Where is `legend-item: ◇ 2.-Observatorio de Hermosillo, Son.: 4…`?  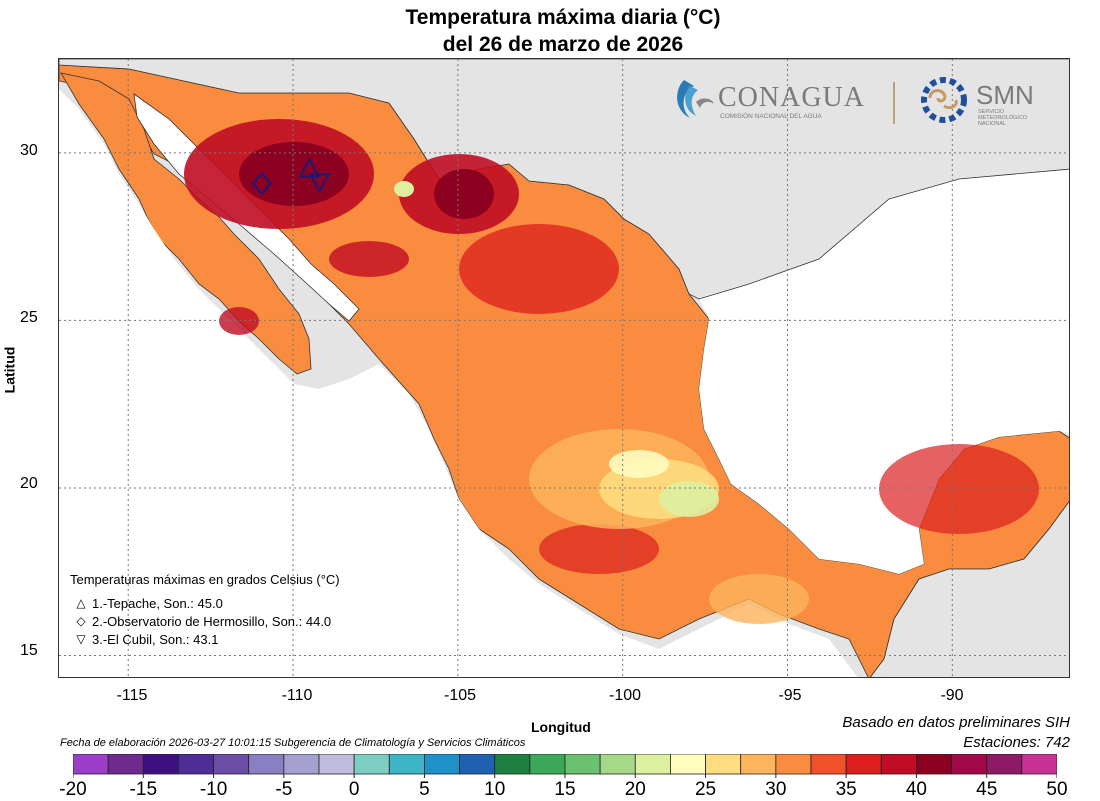
legend-item: ◇ 2.-Observatorio de Hermosillo, Son.: 4… is located at coordinates (205, 621).